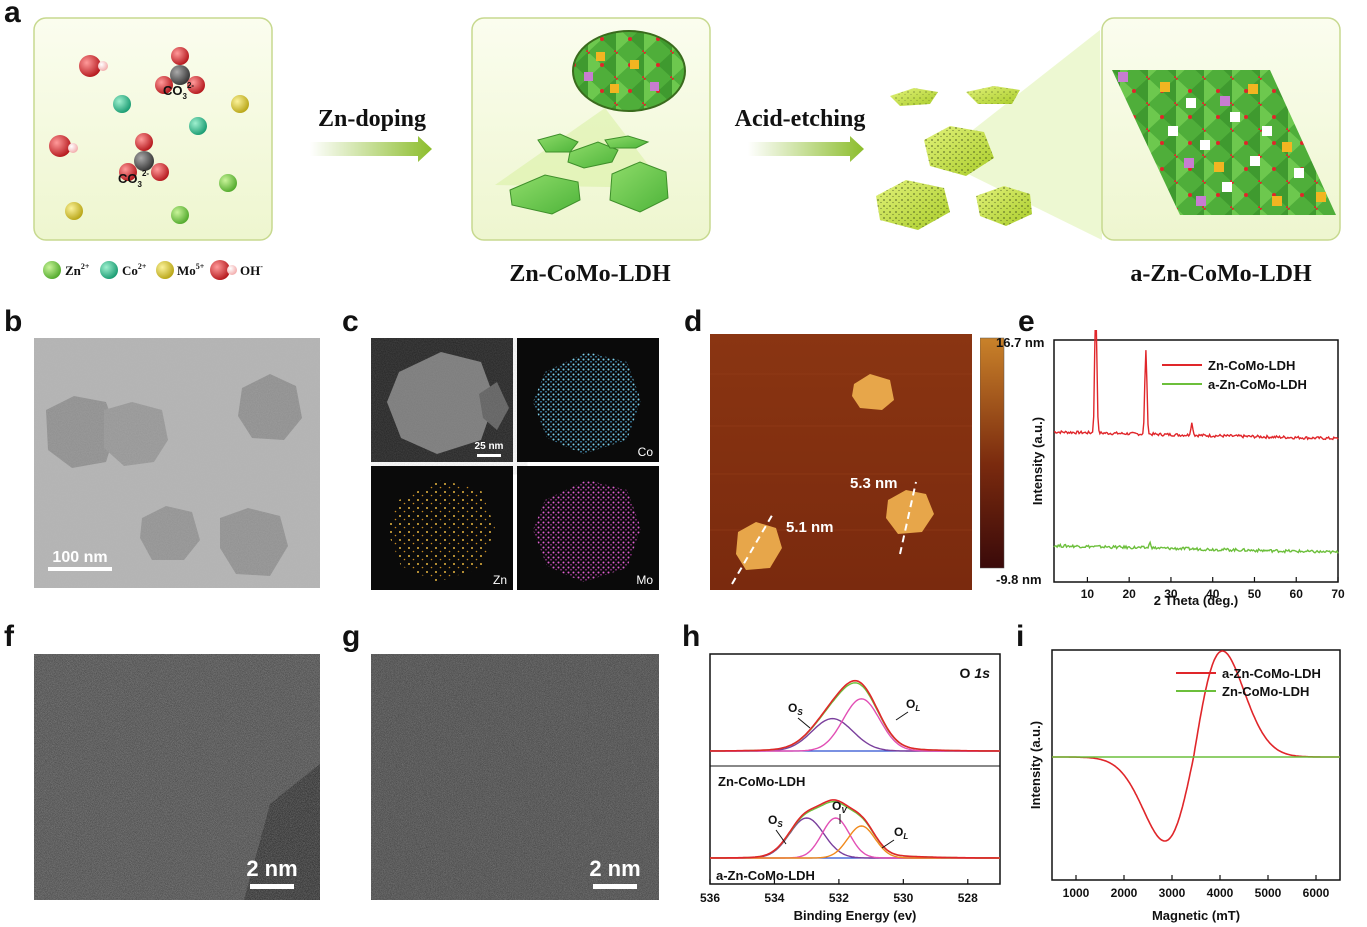 Image resolution: width=1367 pixels, height=927 pixels. I want to click on epr-xtick-label-2: 3000, so click(1172, 893).